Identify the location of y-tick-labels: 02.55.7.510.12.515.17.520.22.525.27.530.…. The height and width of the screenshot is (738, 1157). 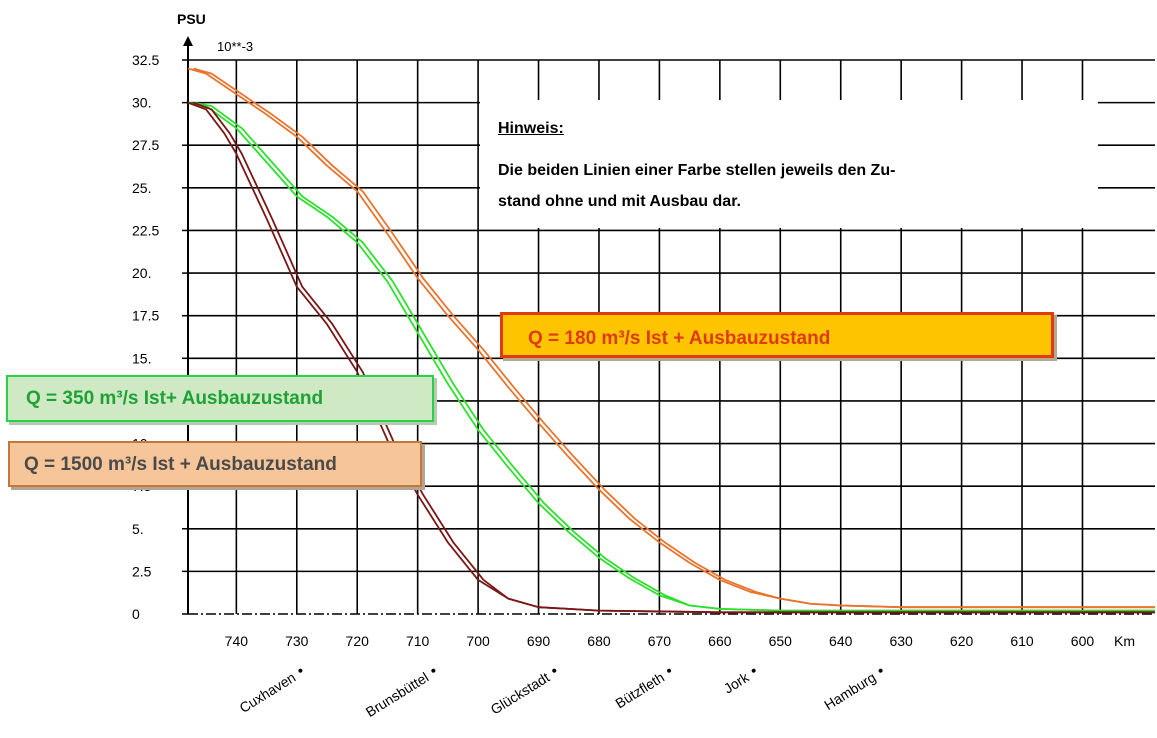
(160, 337).